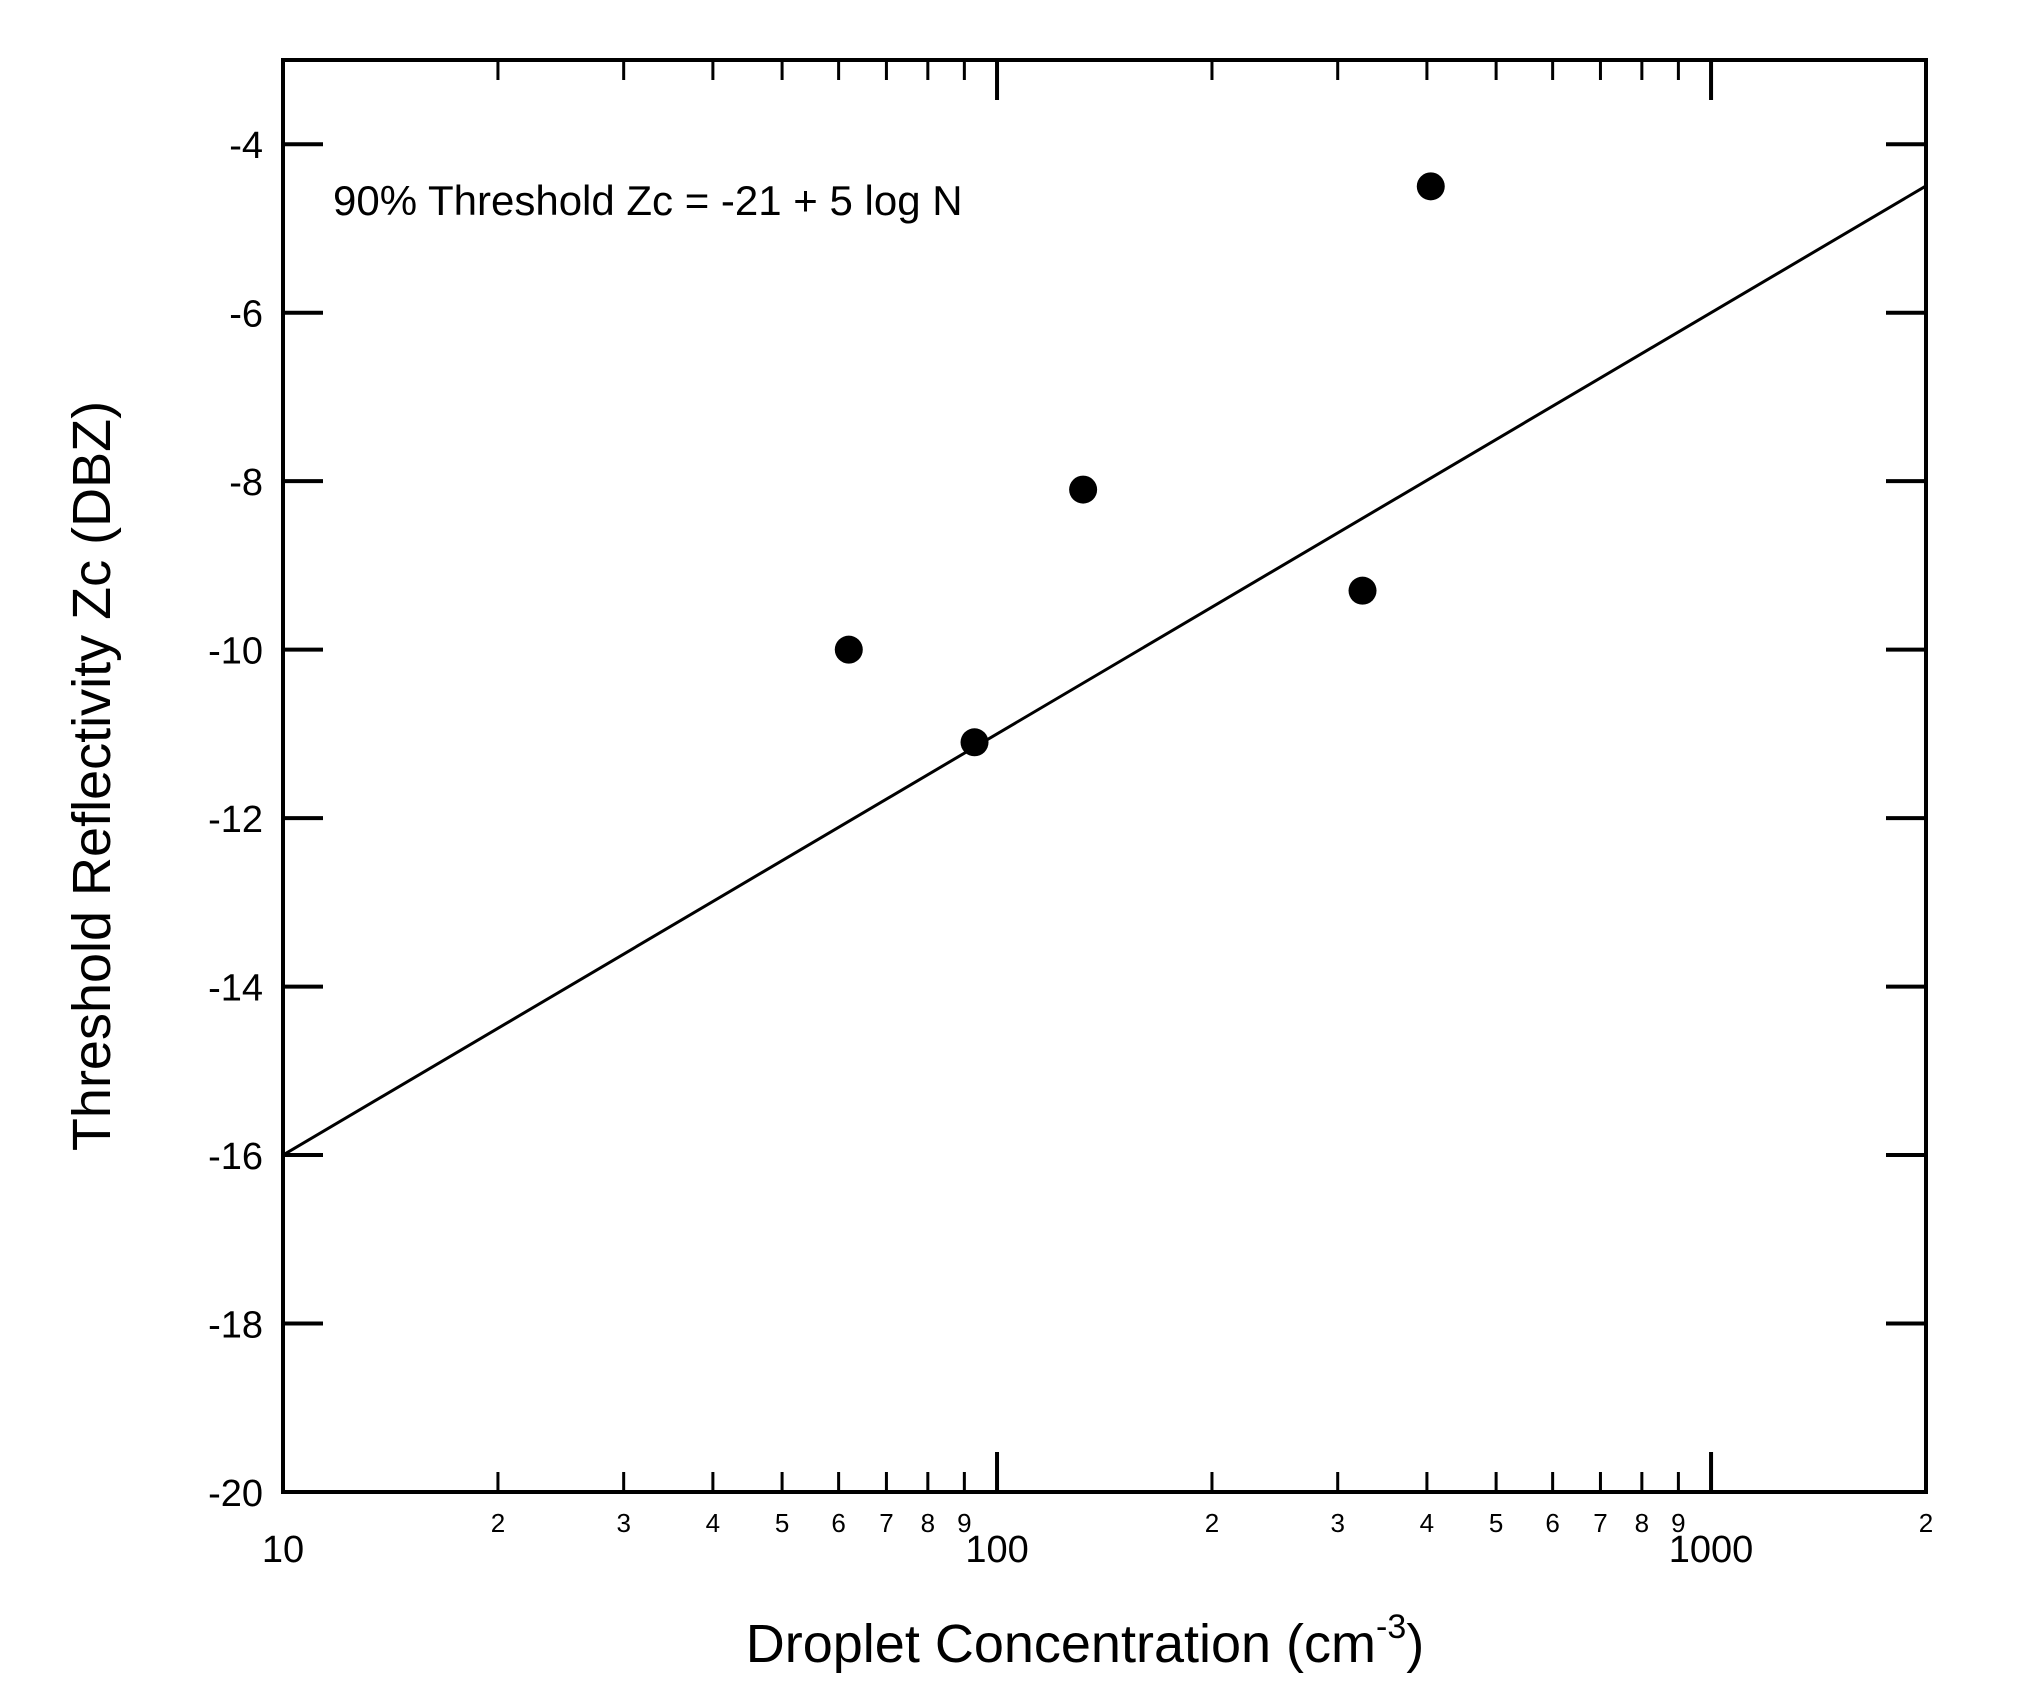  Describe the element at coordinates (235, 989) in the screenshot. I see `y-tick-label: -14` at that location.